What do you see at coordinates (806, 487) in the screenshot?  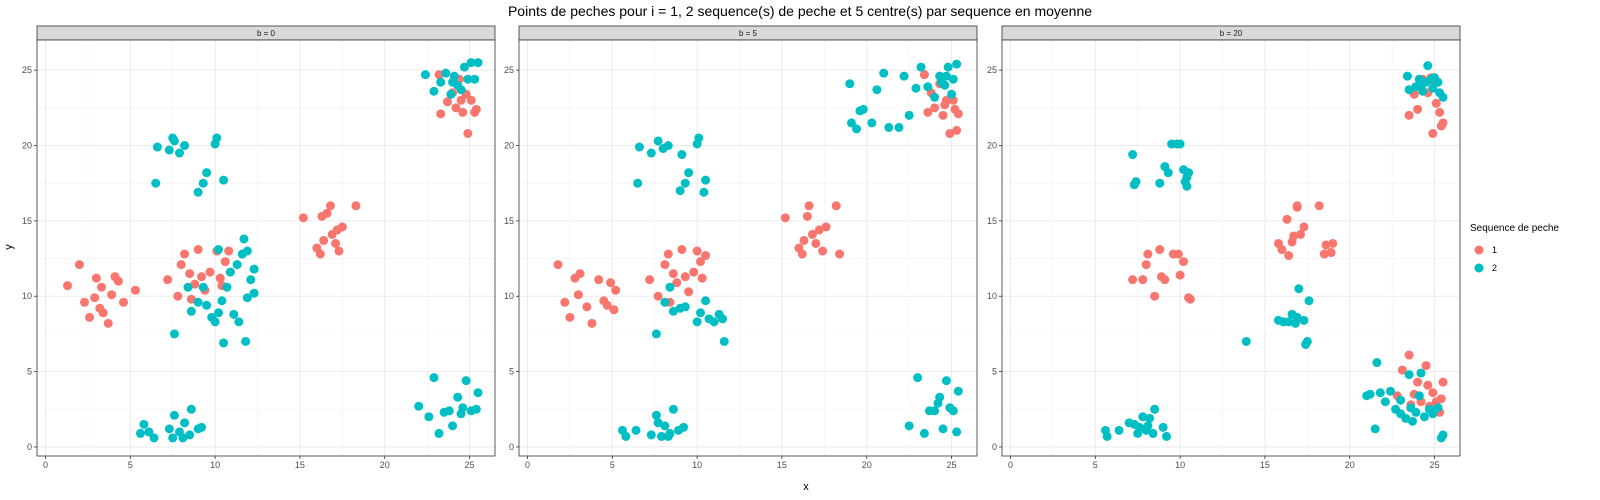 I see `x-axis-title: x` at bounding box center [806, 487].